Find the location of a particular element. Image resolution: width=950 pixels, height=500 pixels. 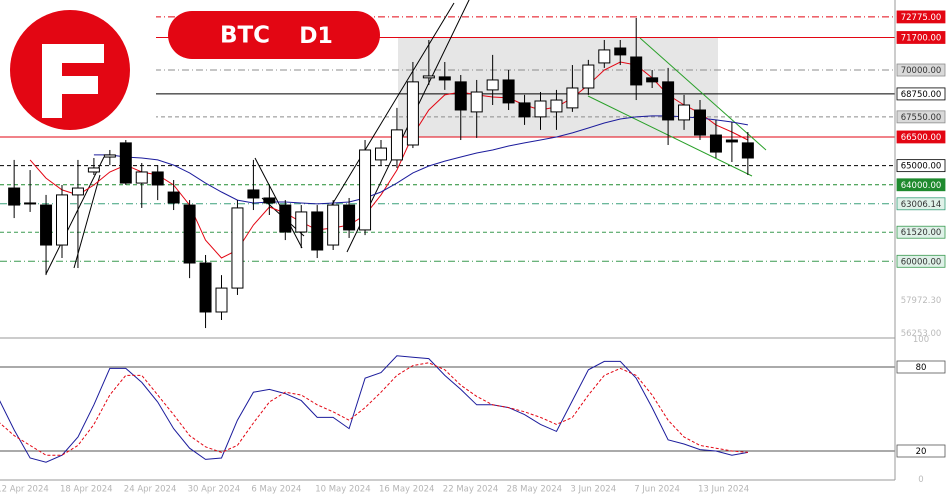

x-tick-label: 7 Jun 2024 is located at coordinates (657, 490).